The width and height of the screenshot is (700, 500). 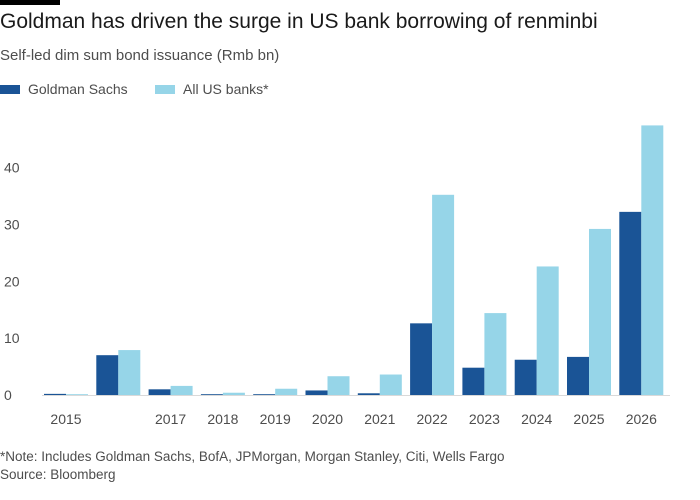 I want to click on chart-subtitle: Self-led dim sum bond issuance (Rmb bn), so click(x=140, y=55).